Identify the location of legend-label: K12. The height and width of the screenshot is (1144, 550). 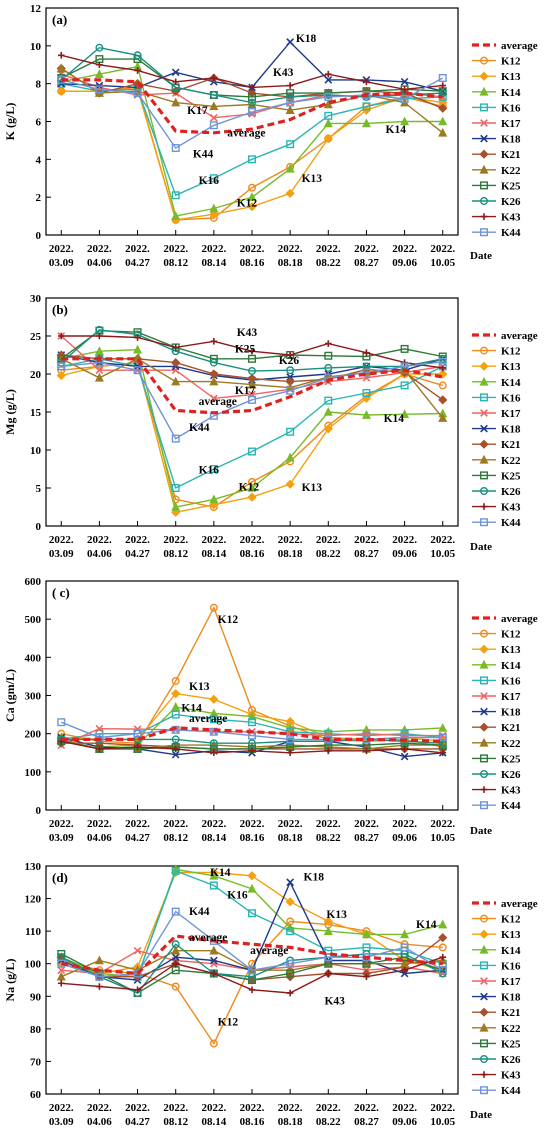
(511, 635).